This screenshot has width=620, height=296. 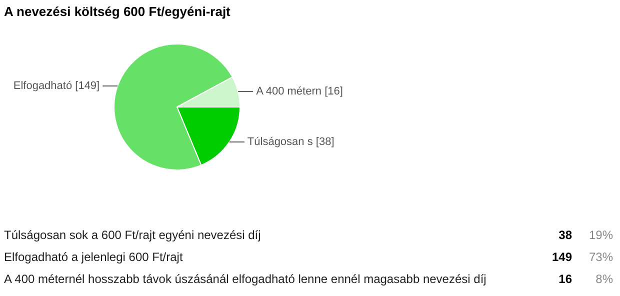 I want to click on data-label: Elfogadható [149], so click(x=56, y=86).